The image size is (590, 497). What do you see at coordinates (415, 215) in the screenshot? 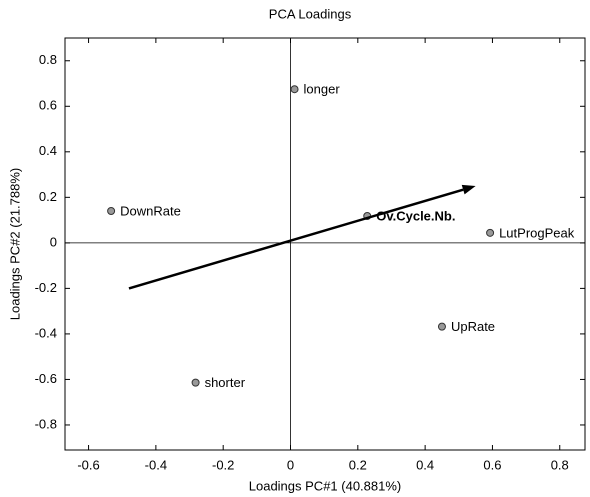
I see `point-label: Ov.Cycle.Nb.` at bounding box center [415, 215].